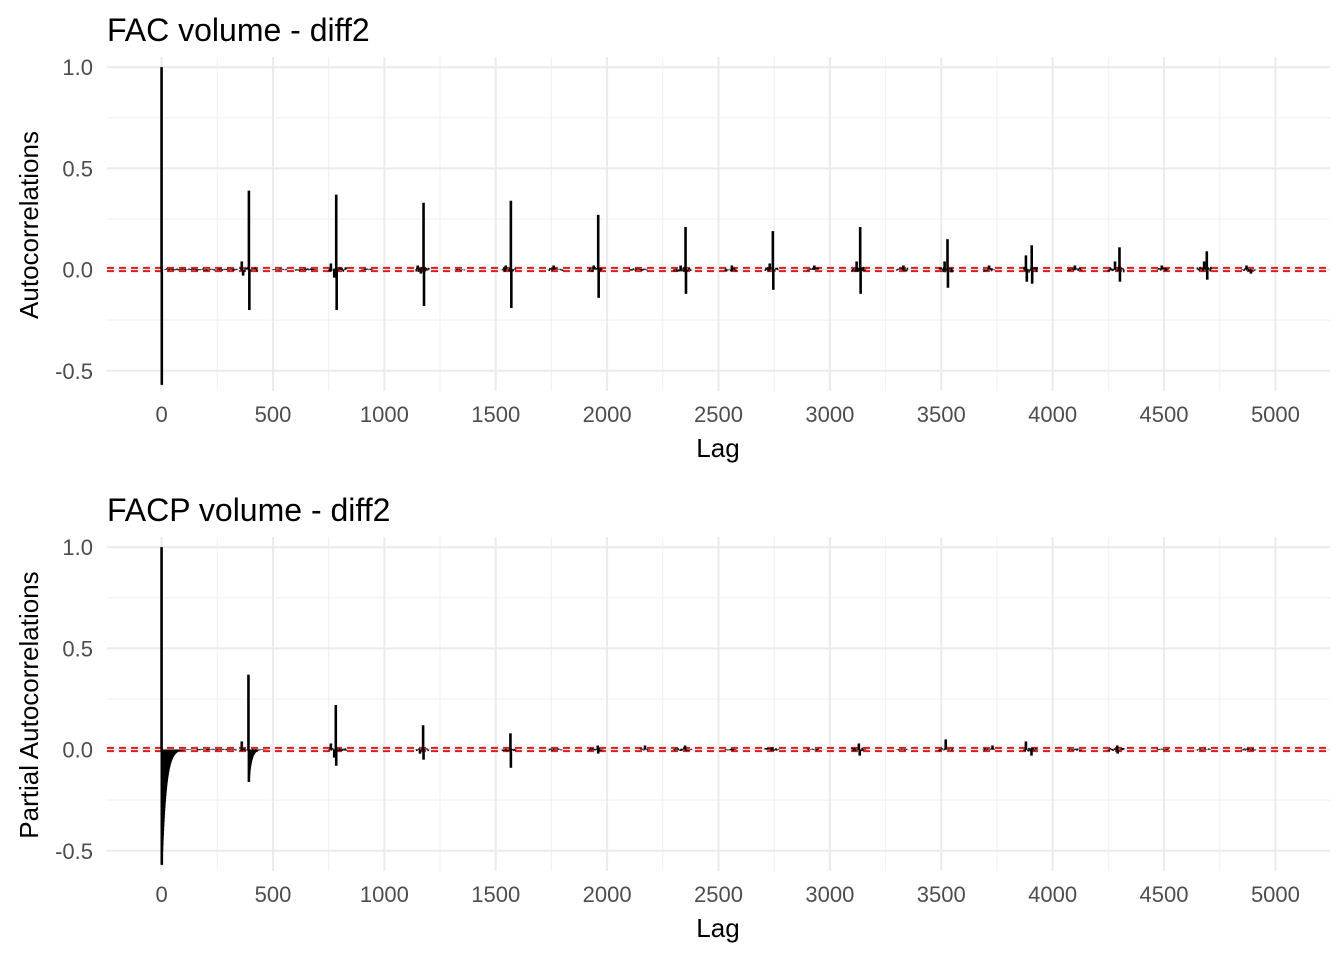 The height and width of the screenshot is (965, 1344). Describe the element at coordinates (29, 704) in the screenshot. I see `pacf-y-axis-title: Partial Autocorrelations` at that location.